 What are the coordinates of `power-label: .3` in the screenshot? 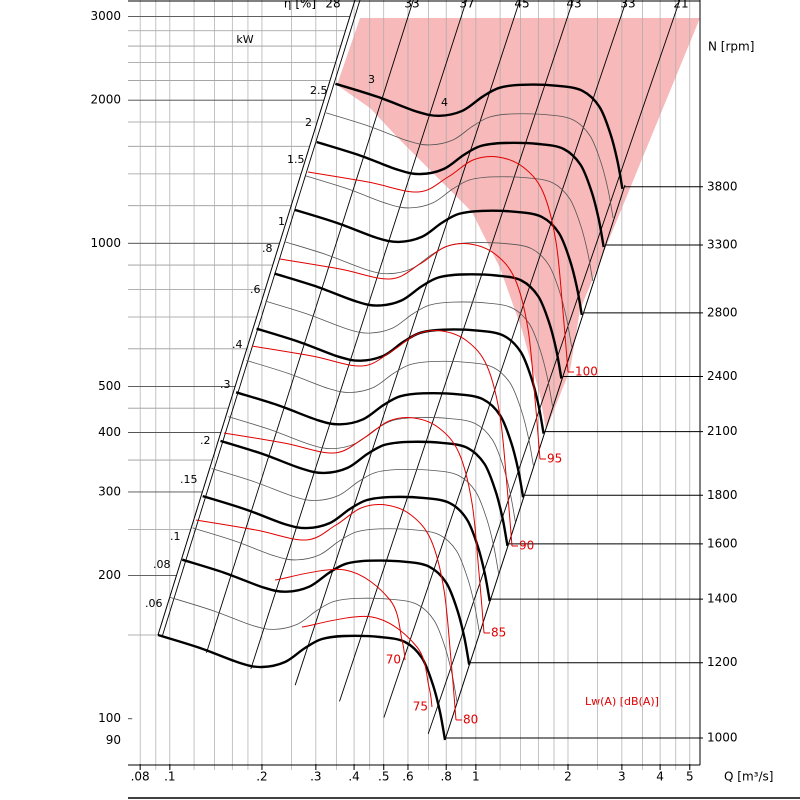 It's located at (225, 384).